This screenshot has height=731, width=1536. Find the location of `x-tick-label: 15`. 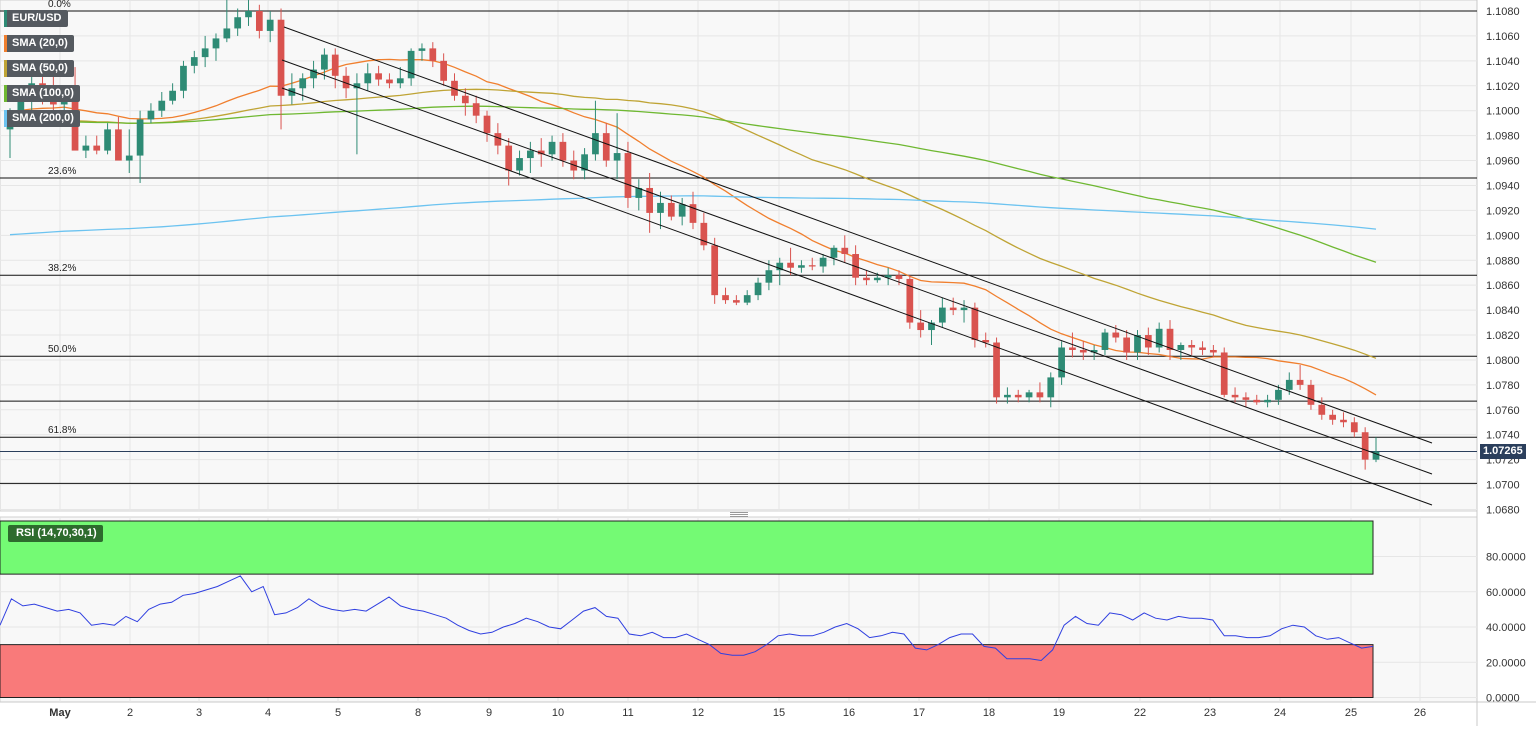

x-tick-label: 15 is located at coordinates (779, 713).